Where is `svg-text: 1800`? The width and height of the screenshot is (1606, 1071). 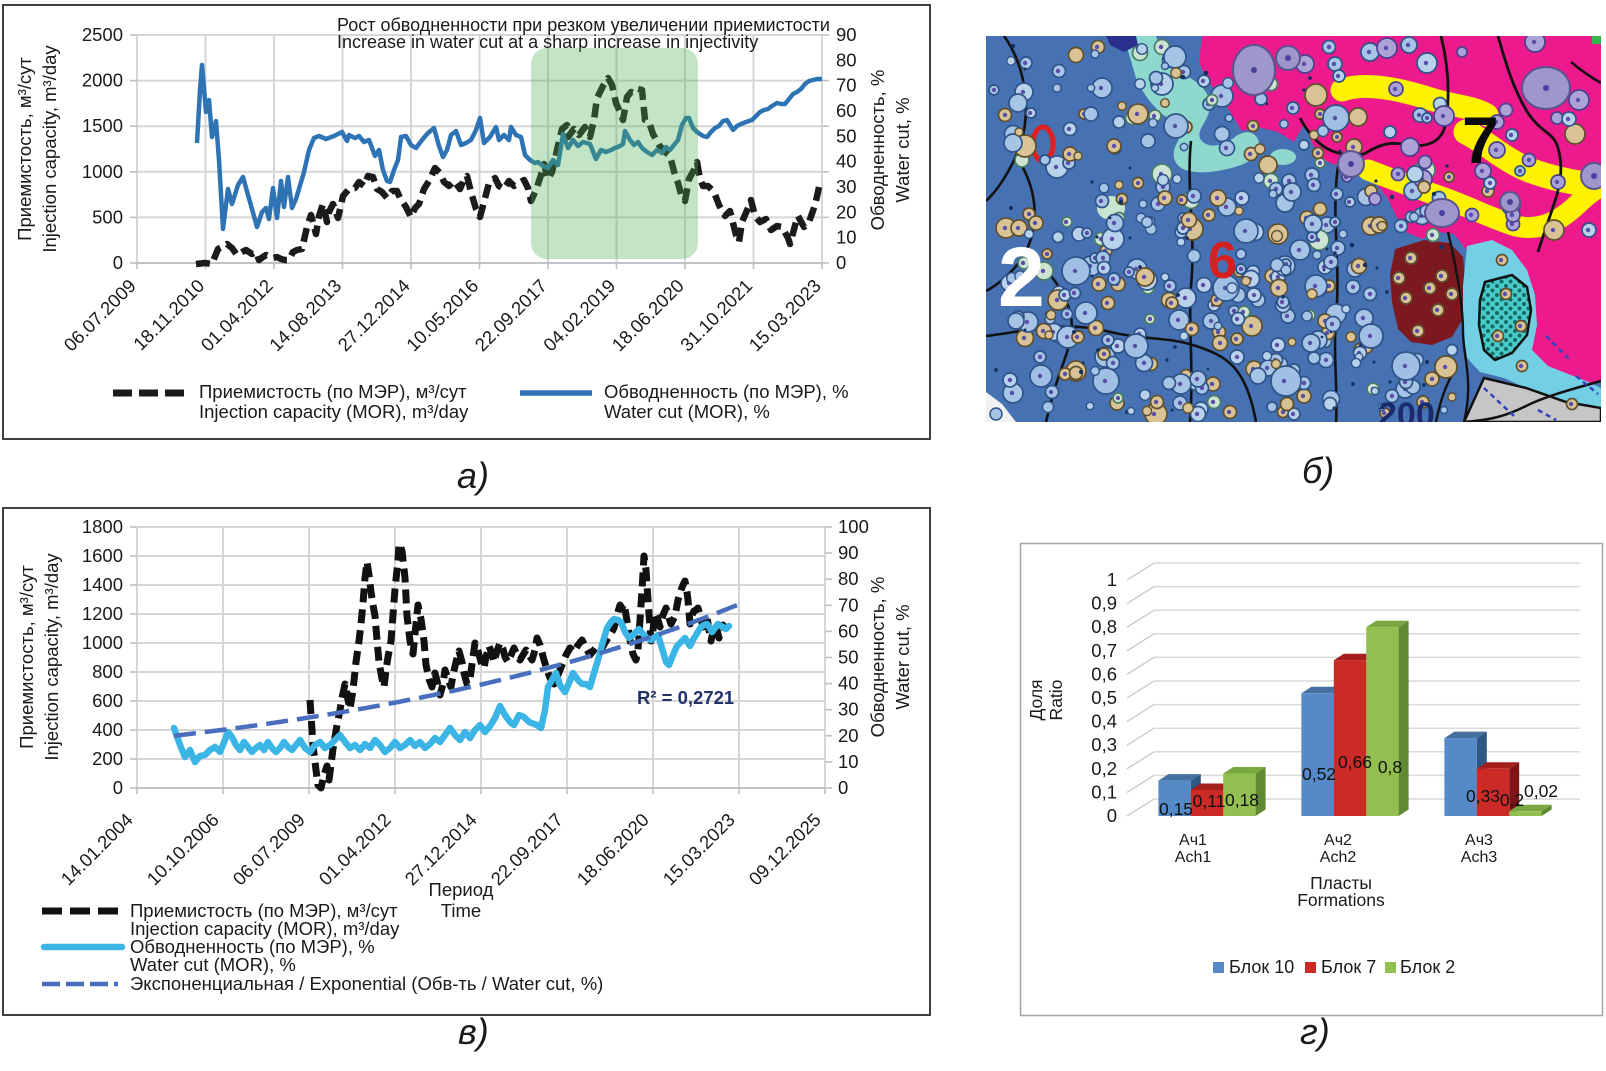 svg-text: 1800 is located at coordinates (102, 526).